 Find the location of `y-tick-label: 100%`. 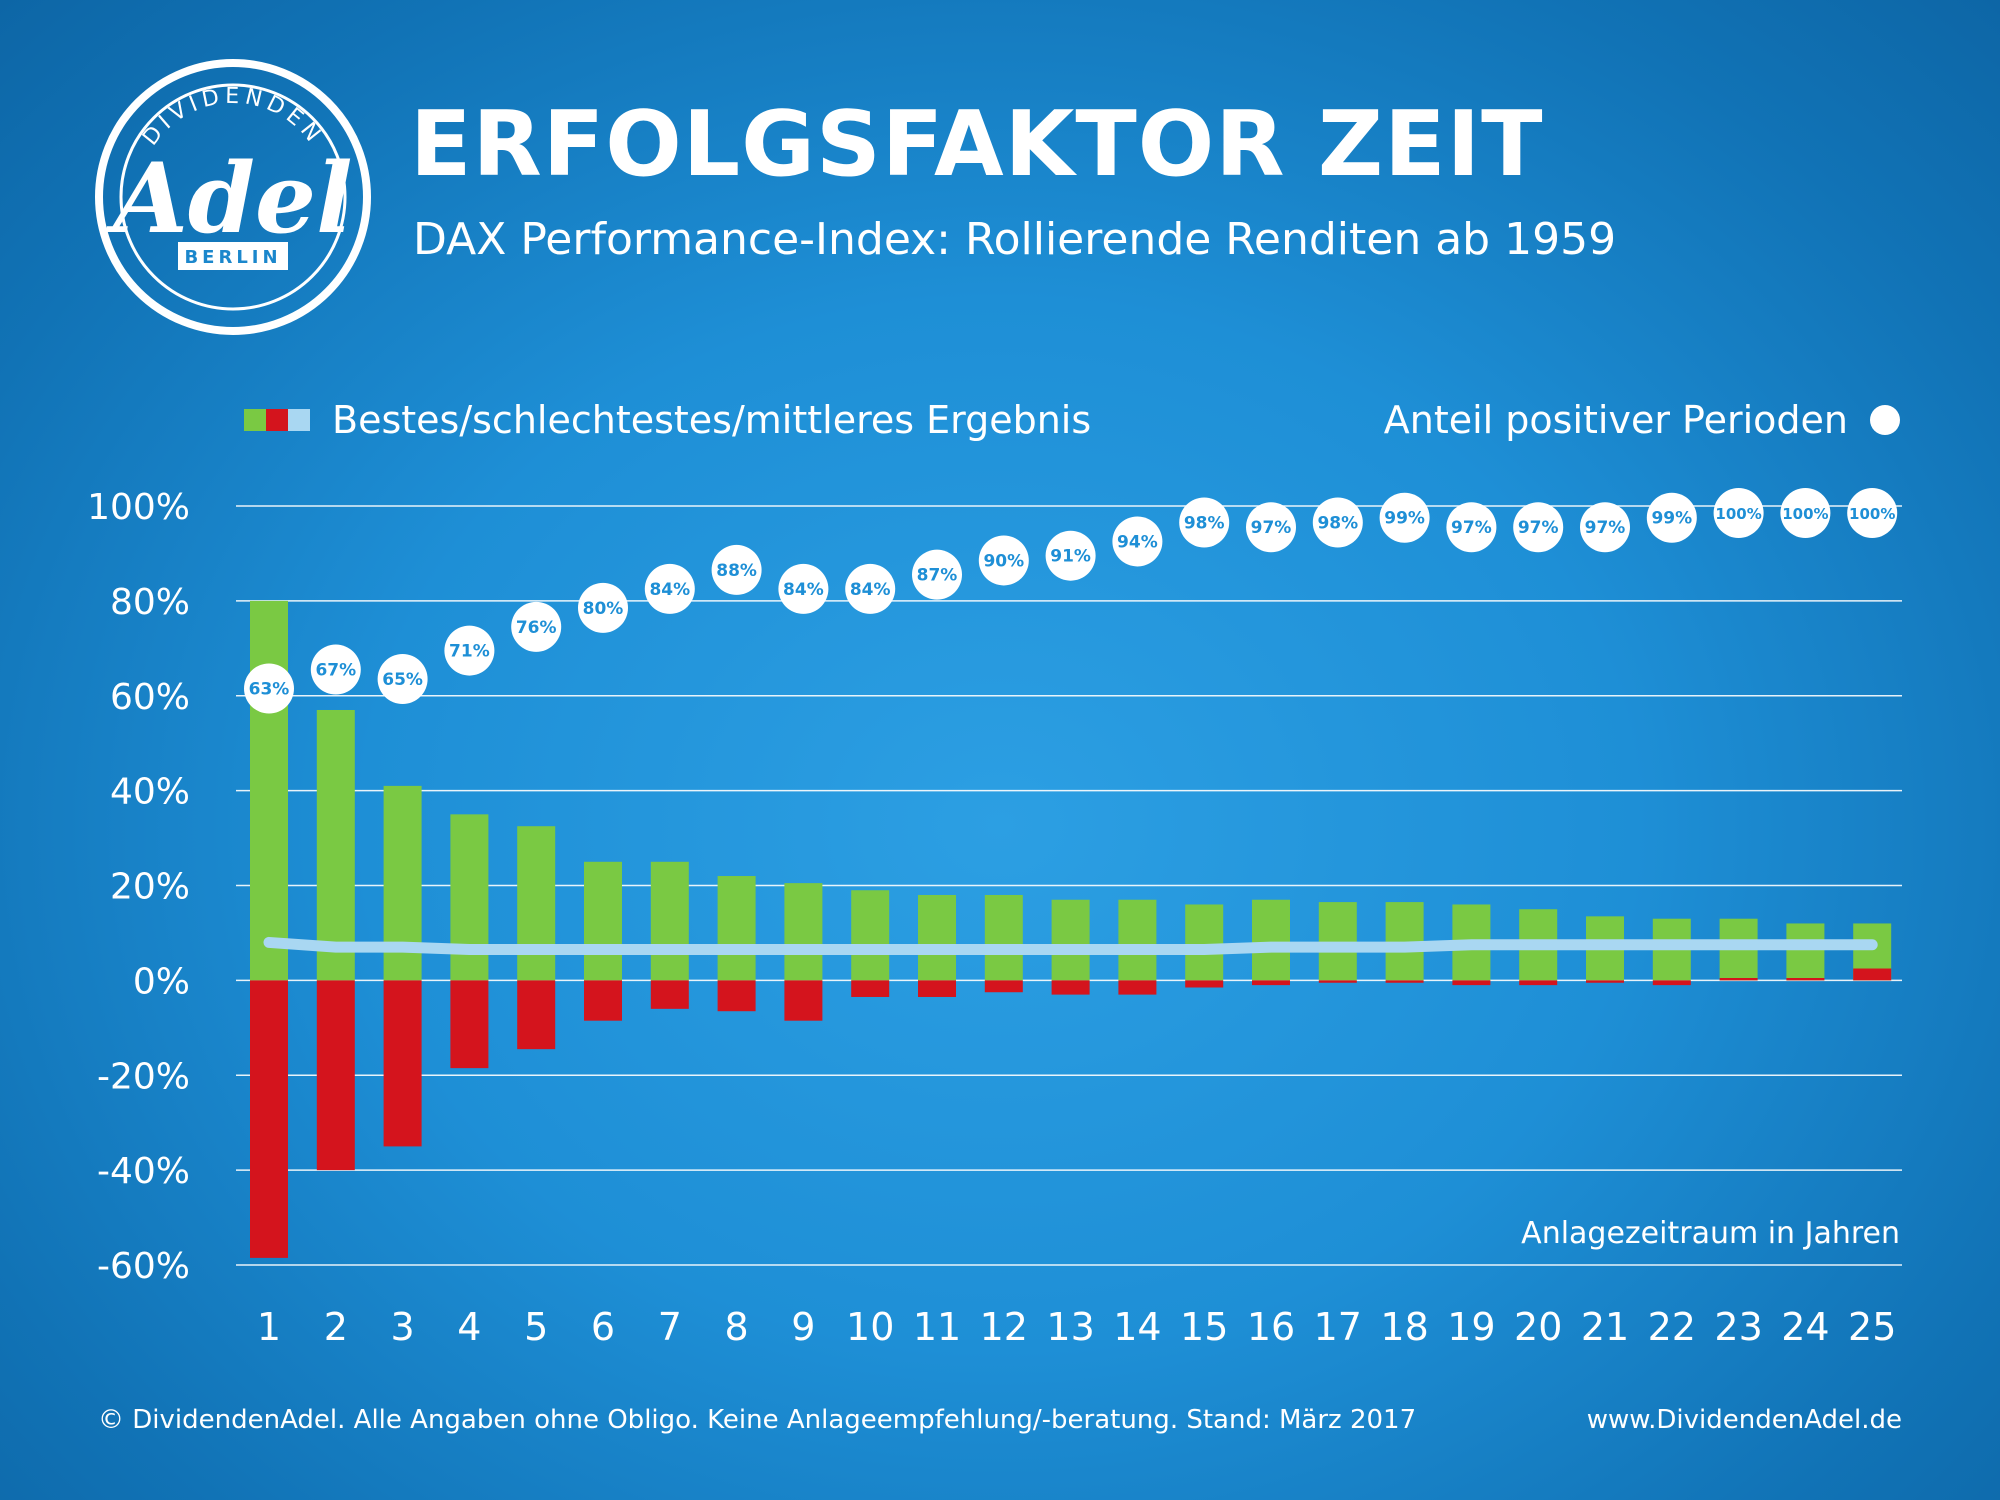

y-tick-label: 100% is located at coordinates (138, 507).